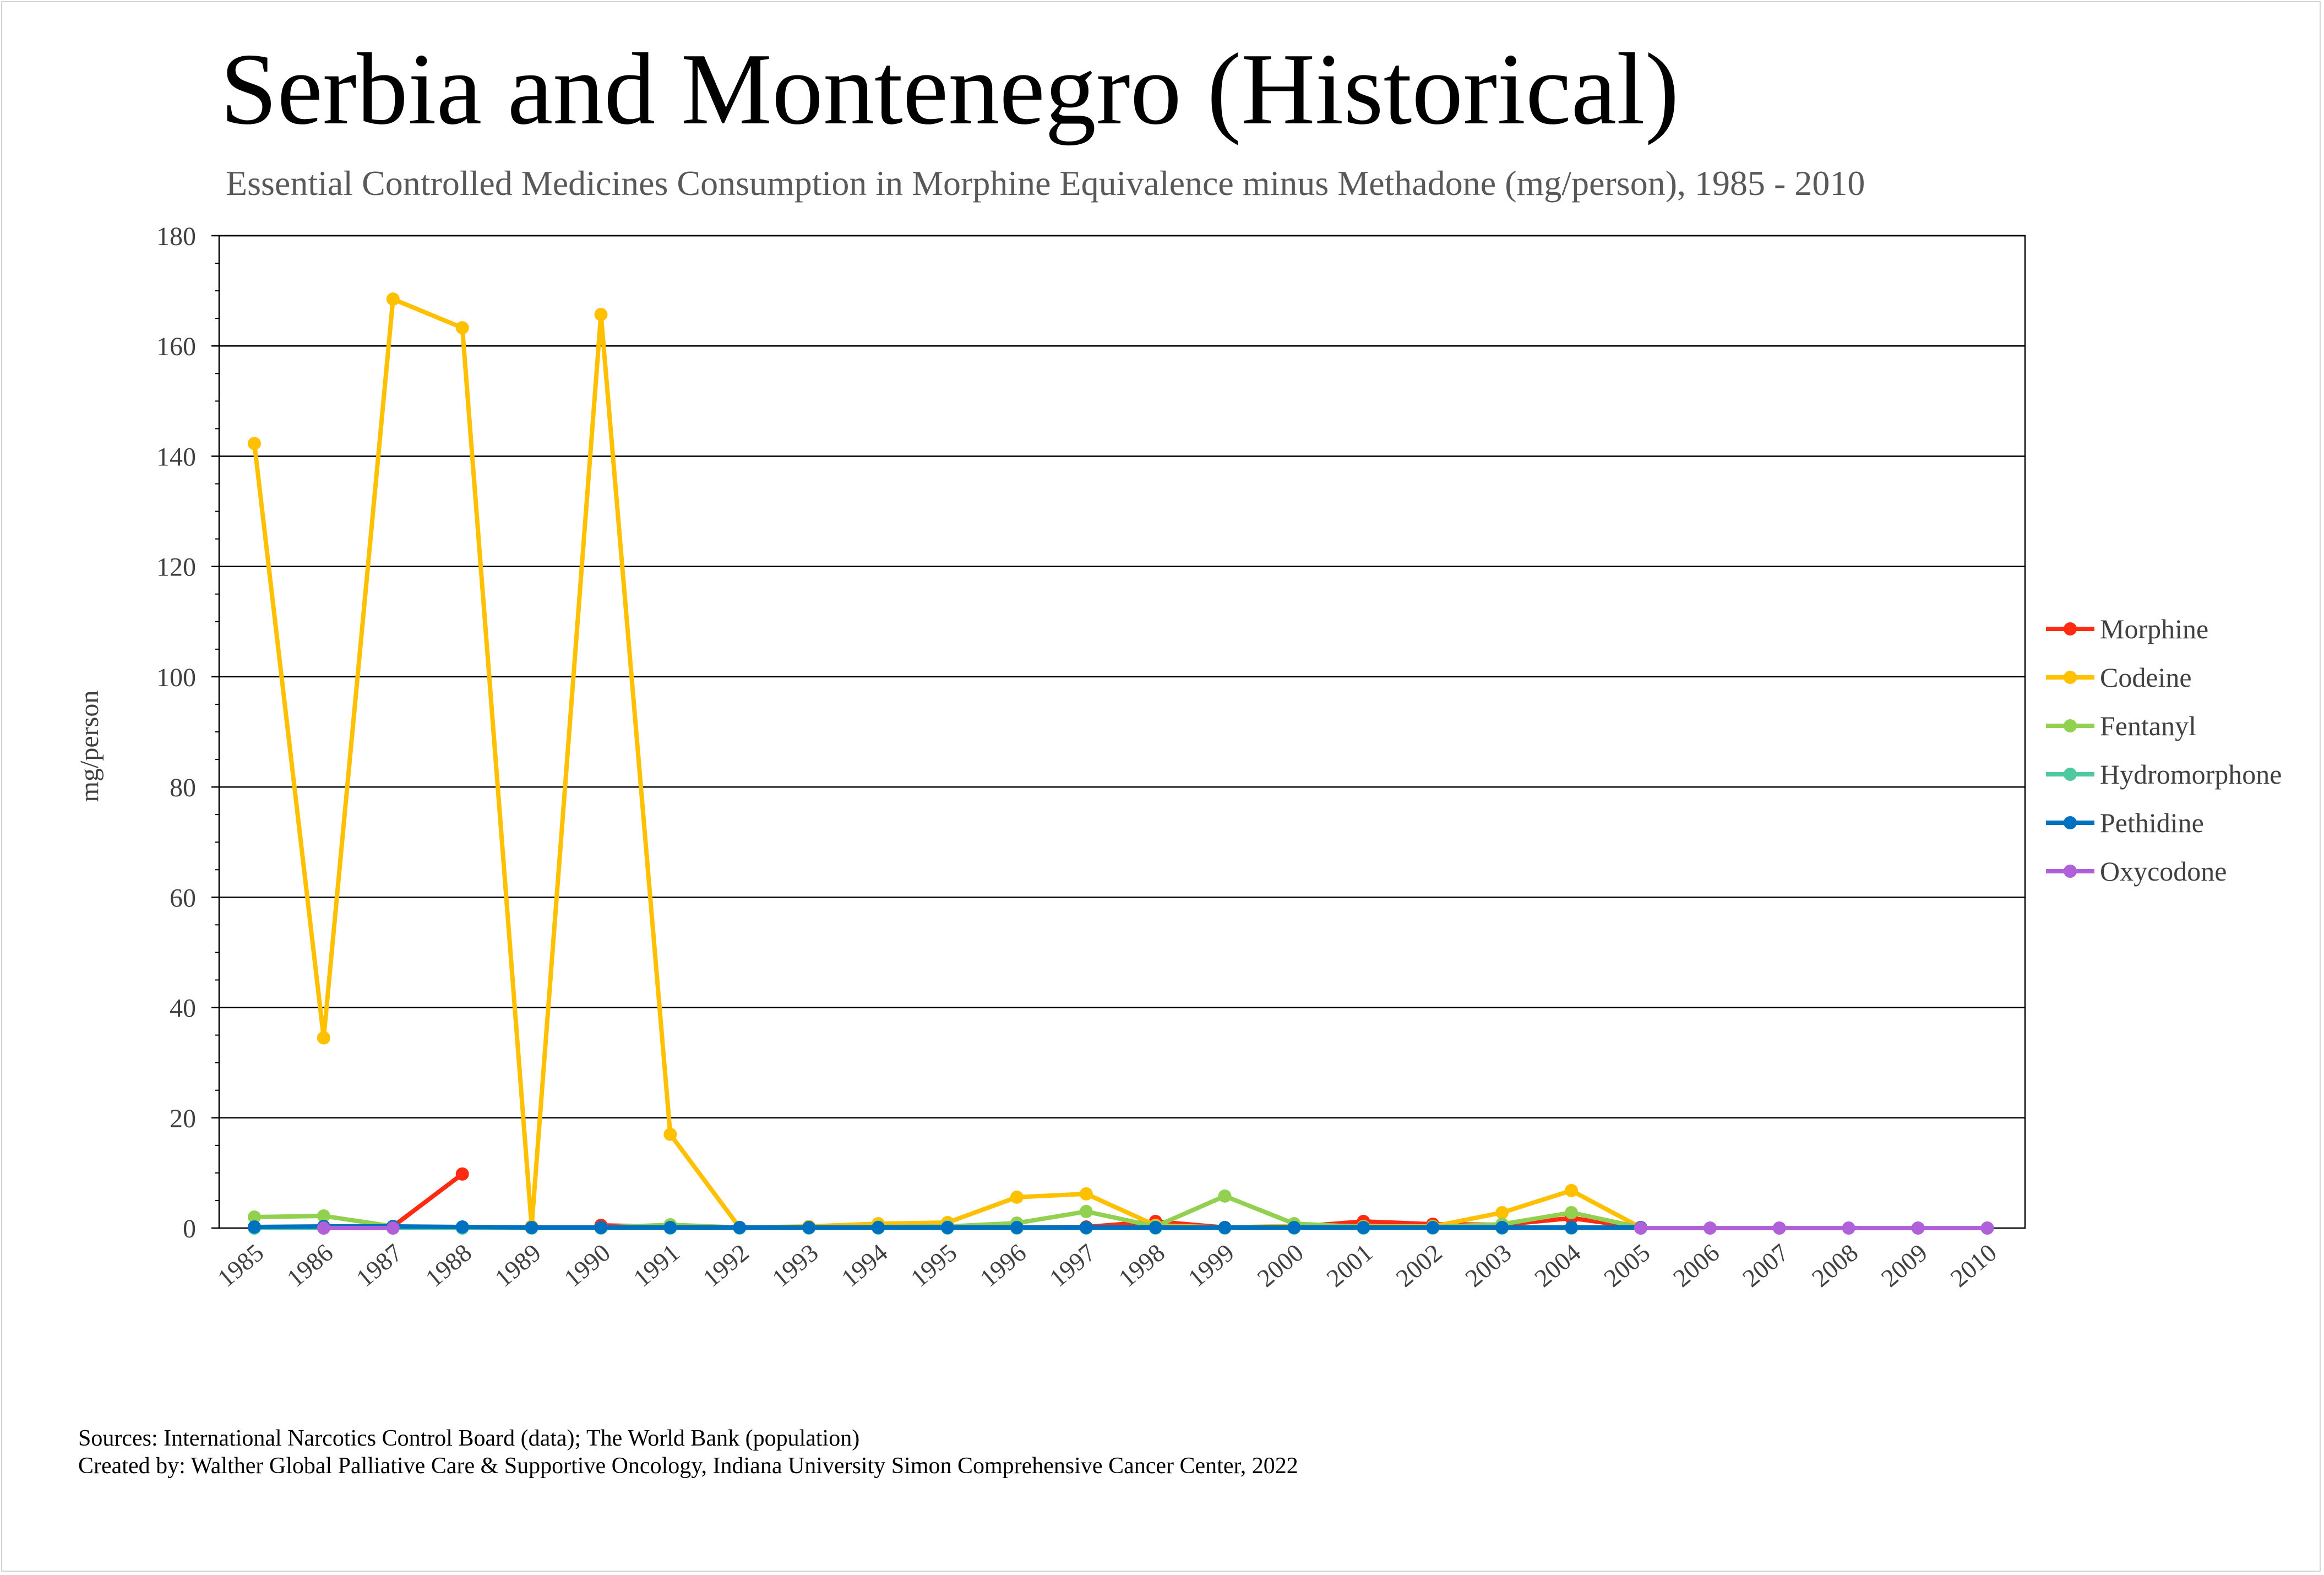 The image size is (2324, 1575). I want to click on x-tick-label: 2000, so click(1280, 1266).